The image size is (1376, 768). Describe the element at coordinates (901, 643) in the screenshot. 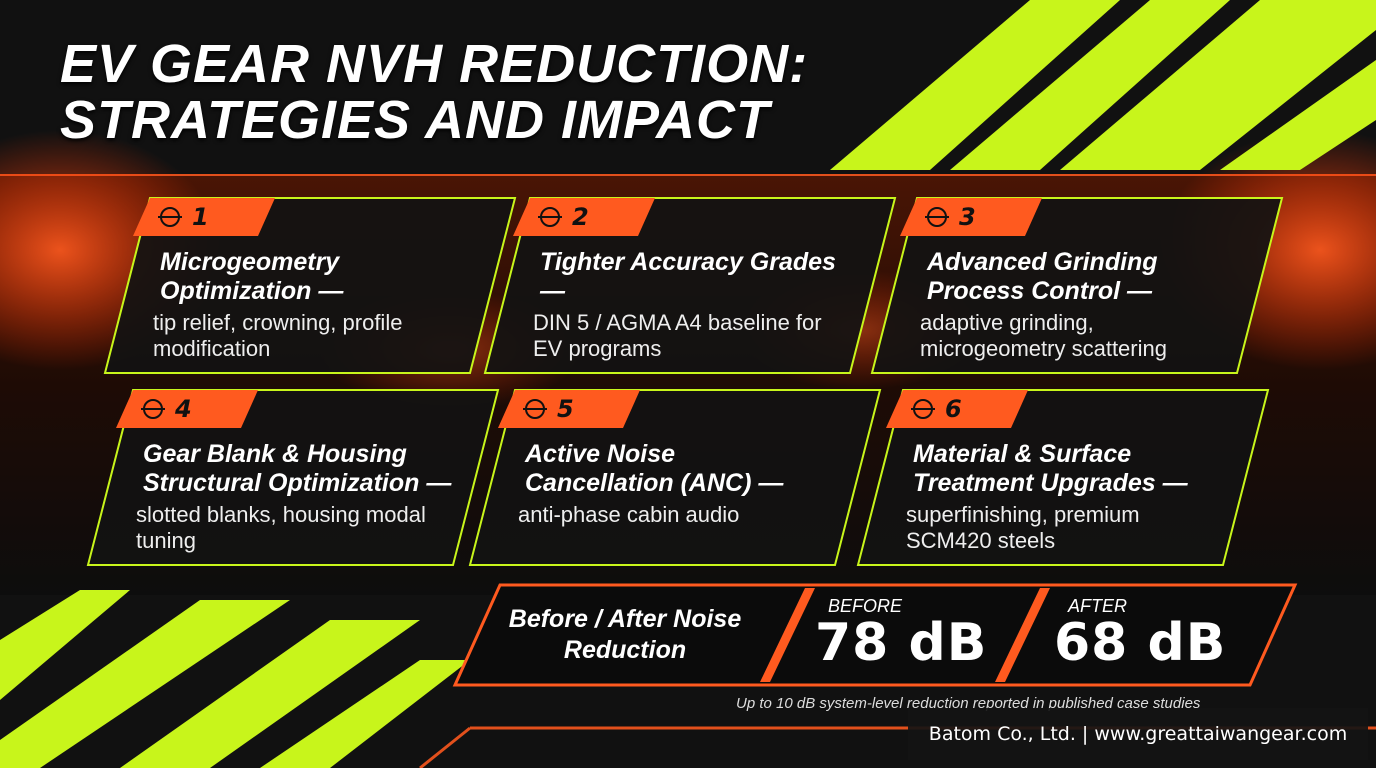

I see `before-value: 78 dB` at that location.